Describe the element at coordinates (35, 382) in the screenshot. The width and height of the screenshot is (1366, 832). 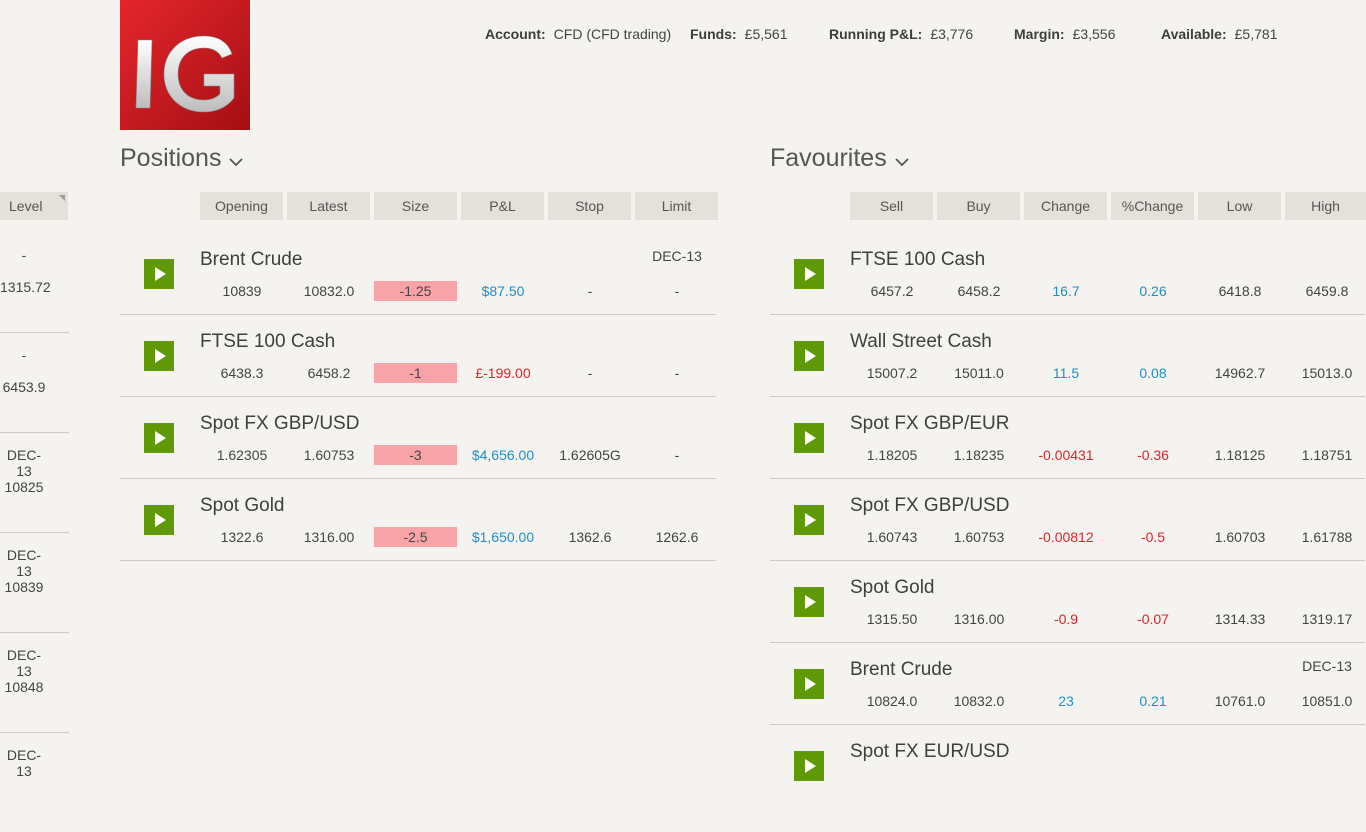
I see `level-cell: - 6453.9` at that location.